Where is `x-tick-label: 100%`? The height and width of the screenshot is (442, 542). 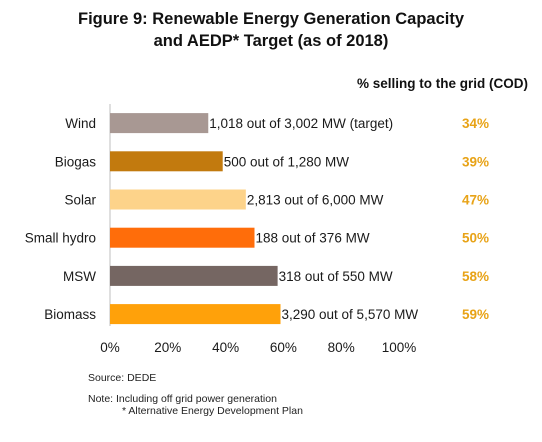
x-tick-label: 100% is located at coordinates (399, 347).